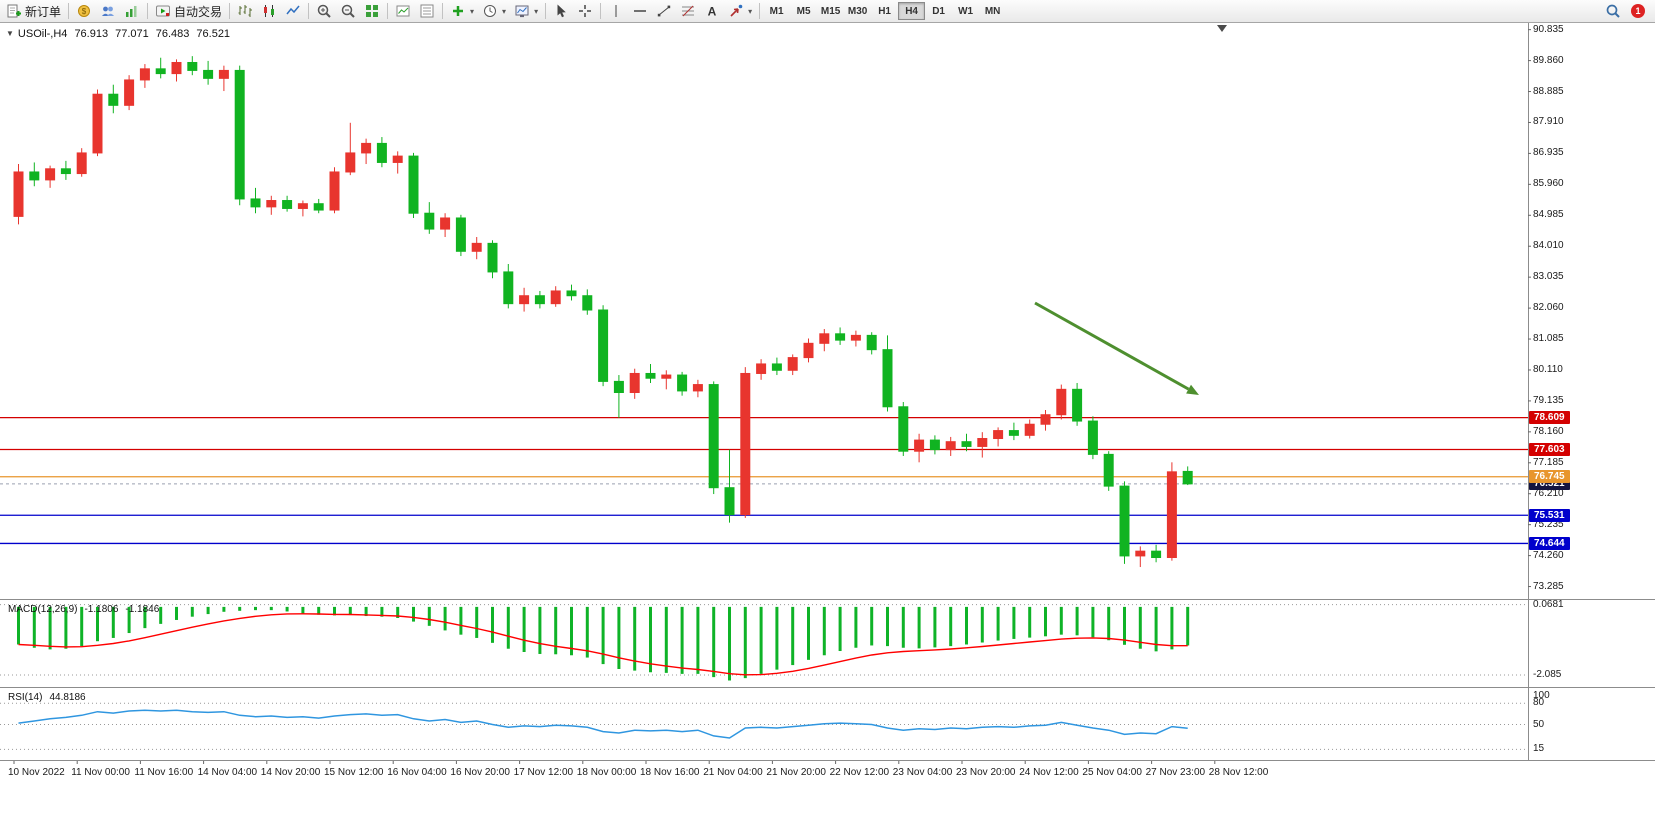 The width and height of the screenshot is (1655, 823). What do you see at coordinates (132, 34) in the screenshot?
I see `ohlc-high: 77.071` at bounding box center [132, 34].